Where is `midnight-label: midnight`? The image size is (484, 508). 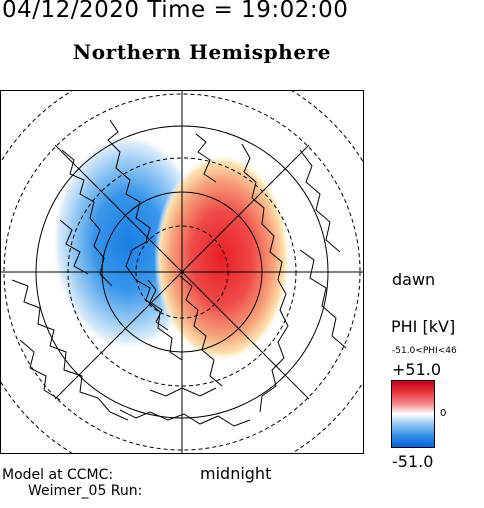
midnight-label: midnight is located at coordinates (236, 473).